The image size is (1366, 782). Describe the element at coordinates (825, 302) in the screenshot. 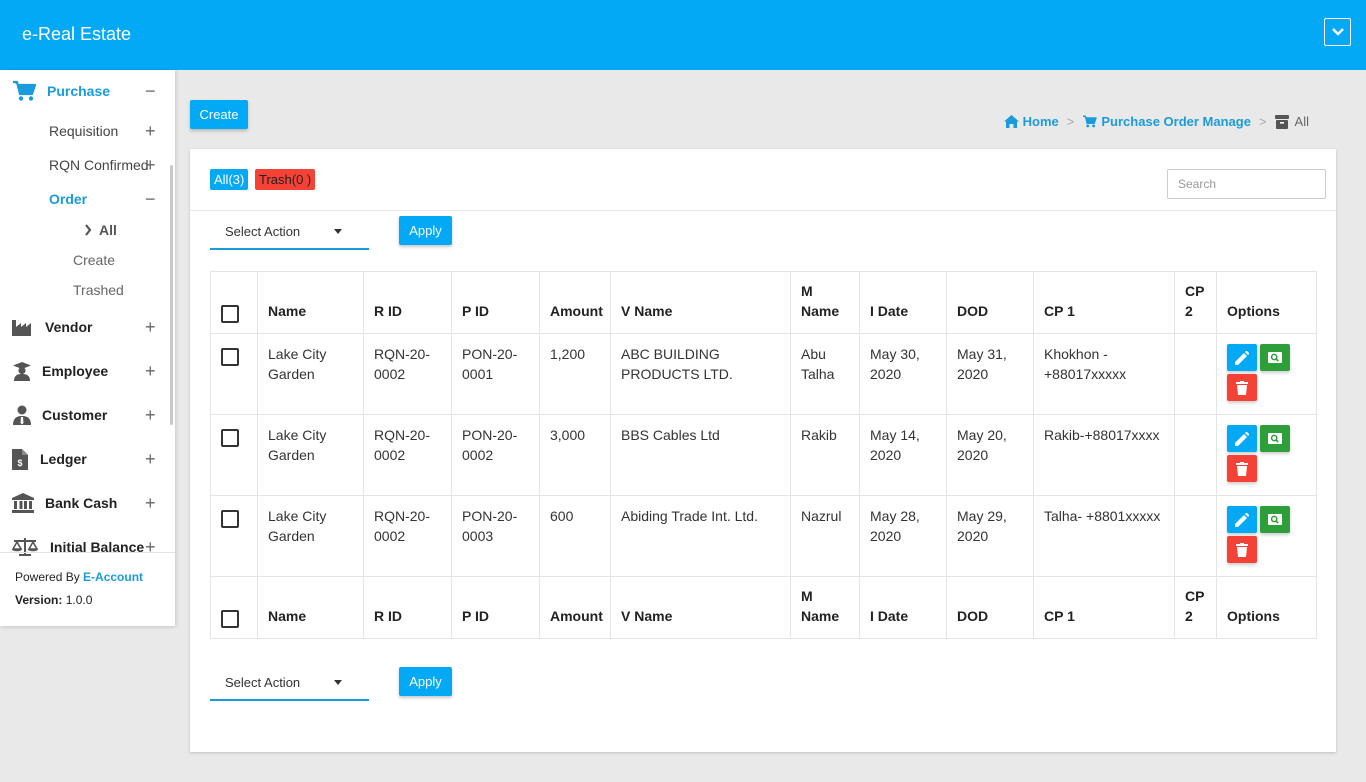

I see `column-header-mname: M Name` at that location.